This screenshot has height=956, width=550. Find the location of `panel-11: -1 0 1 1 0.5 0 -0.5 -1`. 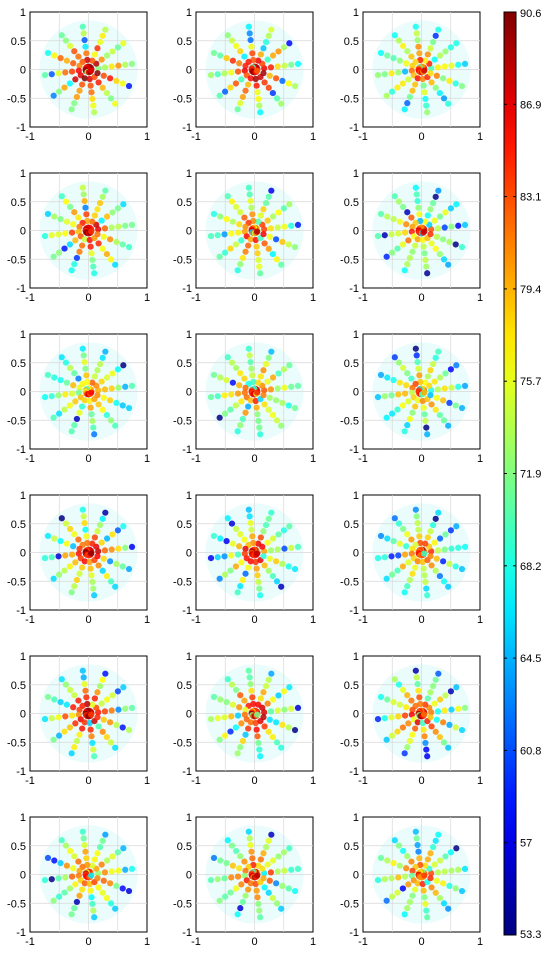

panel-11: -1 0 1 1 0.5 0 -0.5 -1 is located at coordinates (244, 558).